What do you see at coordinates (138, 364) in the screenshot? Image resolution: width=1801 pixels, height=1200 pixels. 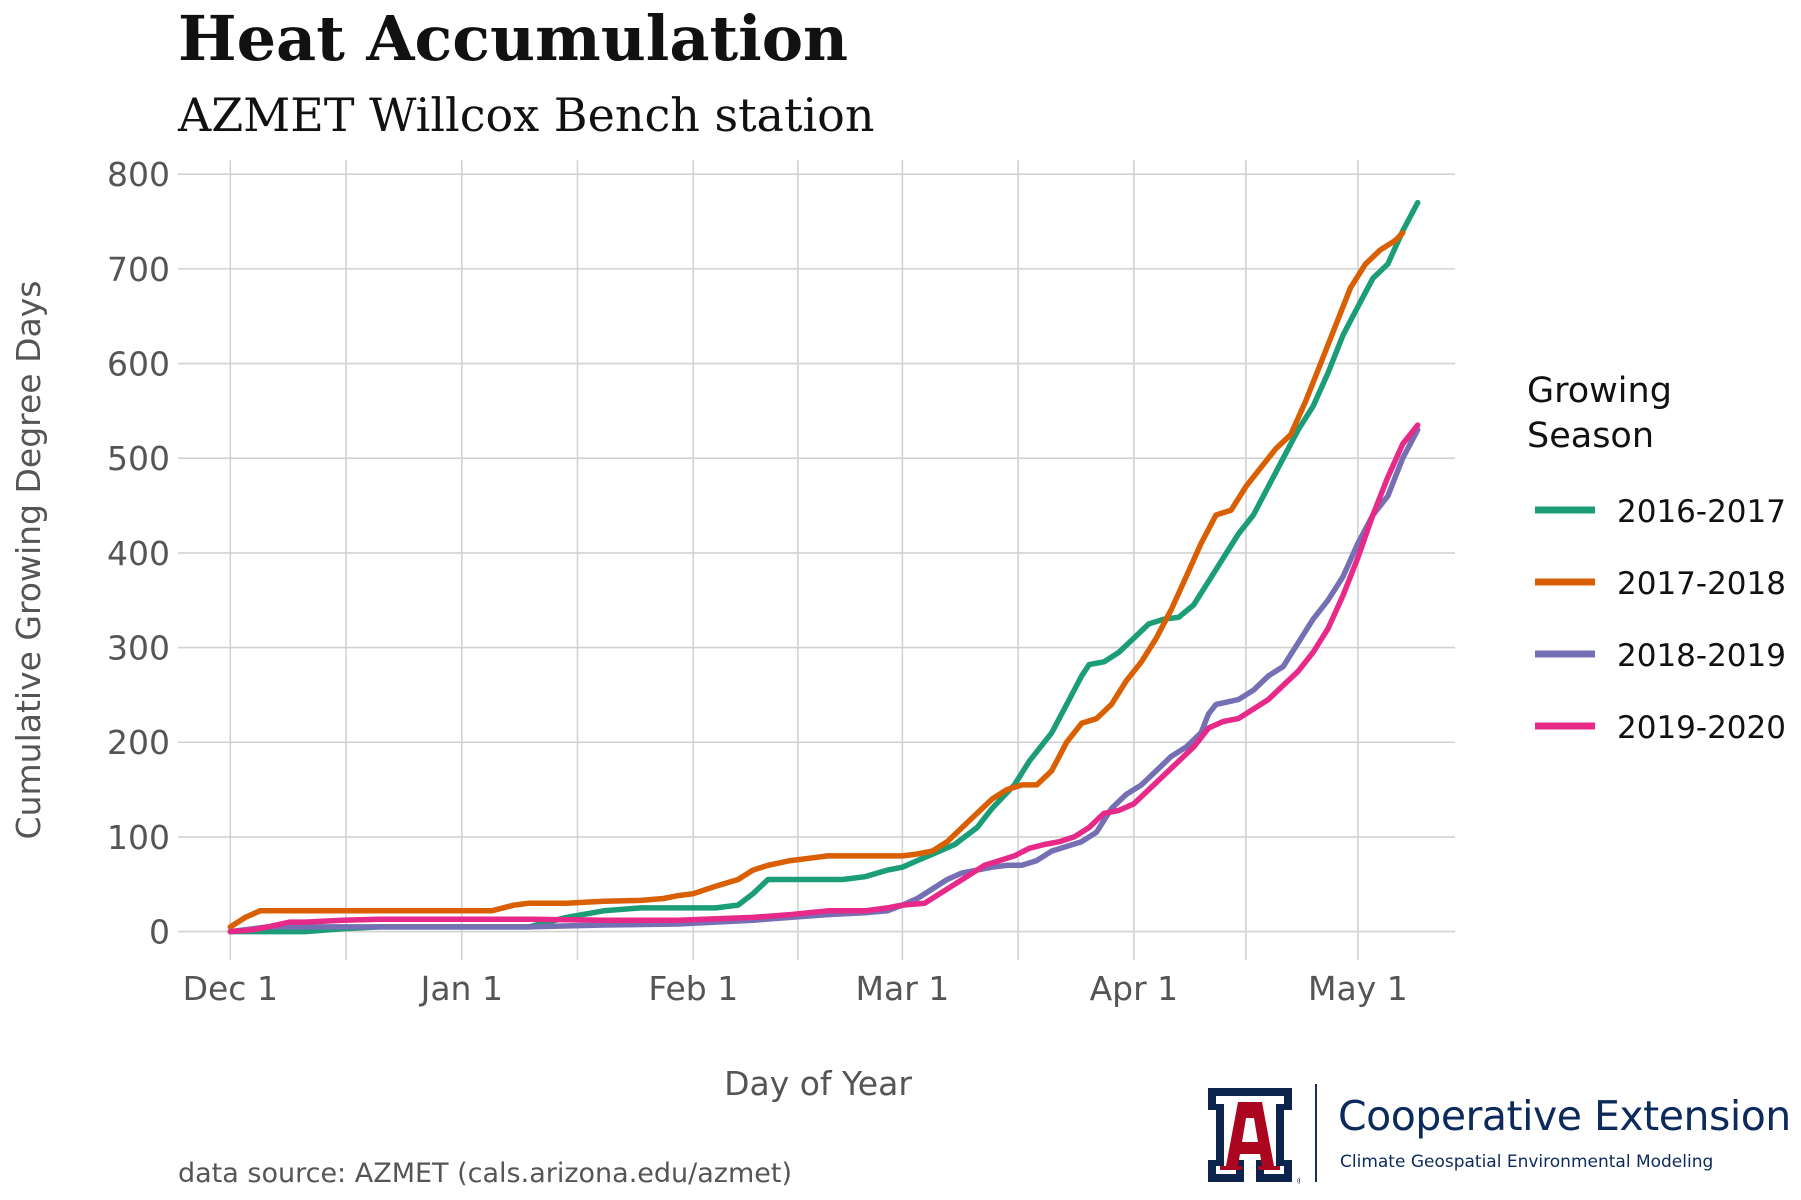 I see `y-tick-label: 600` at bounding box center [138, 364].